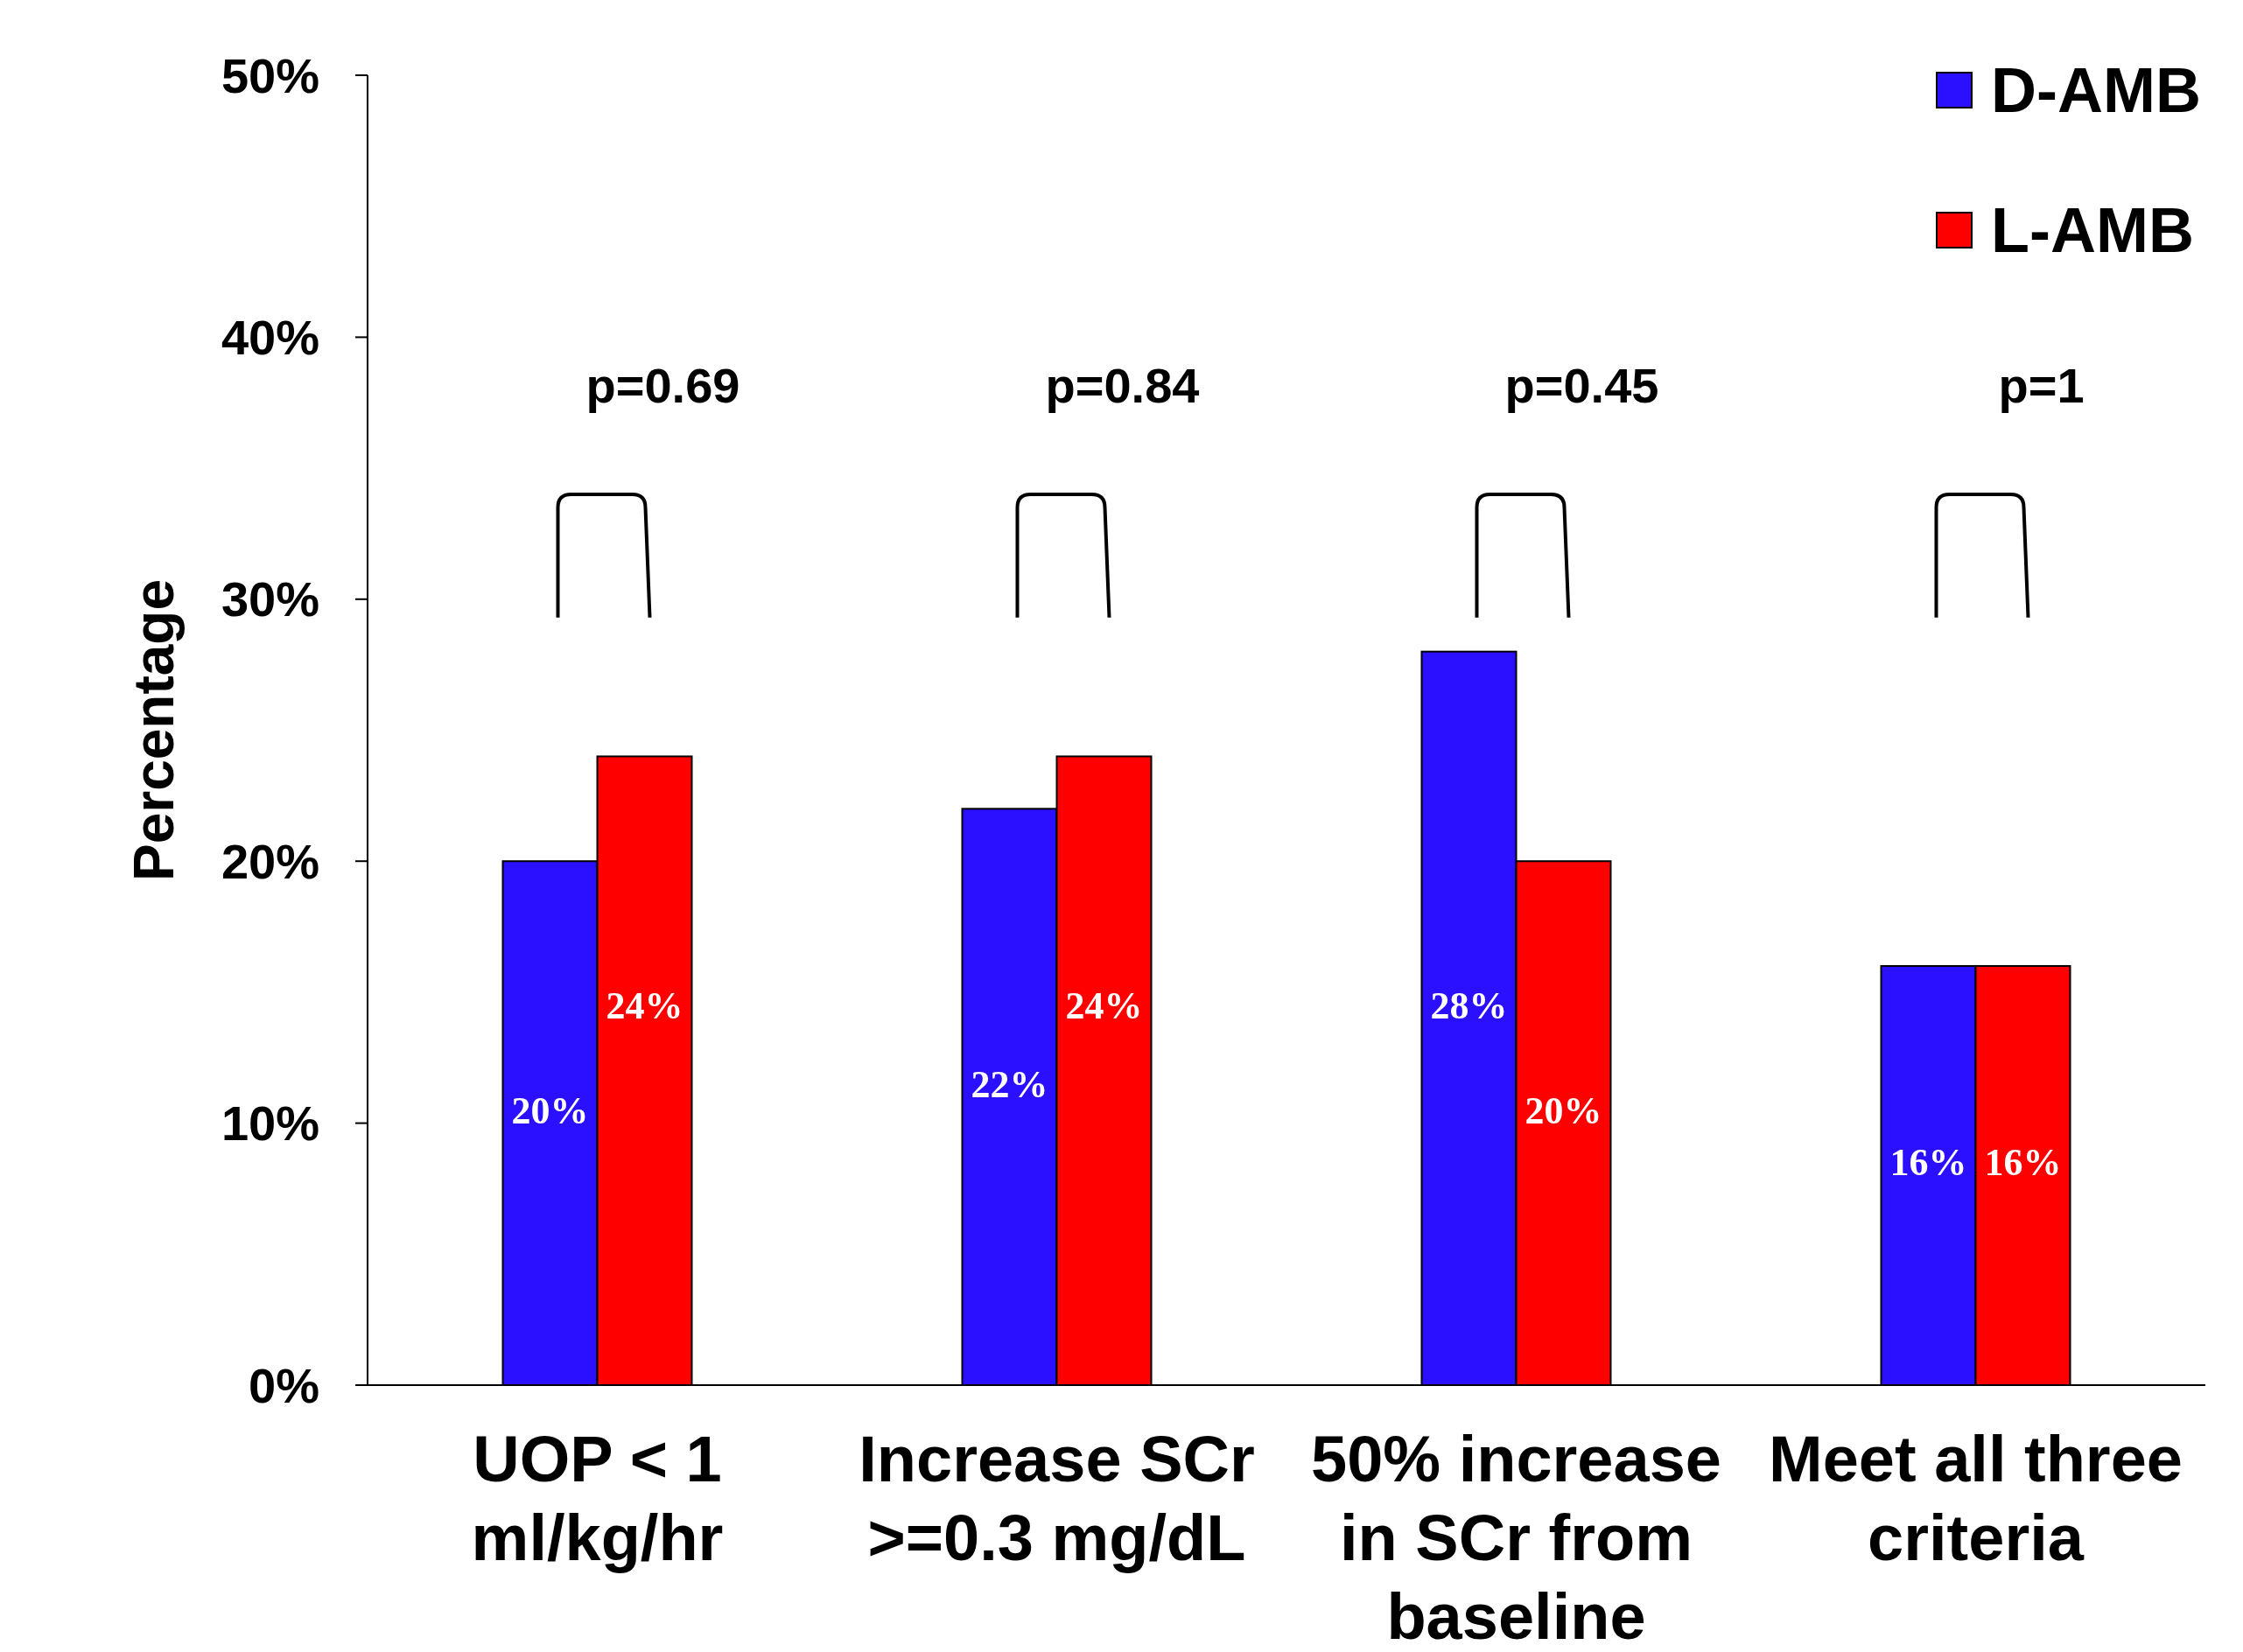 This screenshot has width=2243, height=1652. Describe the element at coordinates (2092, 230) in the screenshot. I see `legend-label: L-AMB` at that location.